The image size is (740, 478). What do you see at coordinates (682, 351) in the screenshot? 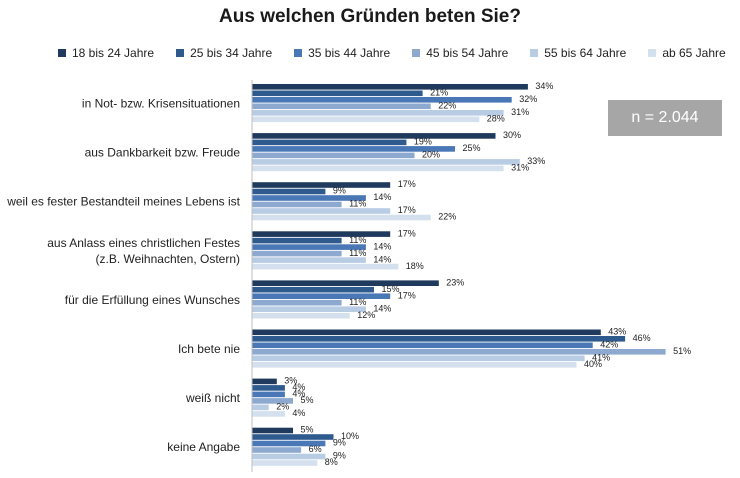
I see `data-label: 51%` at bounding box center [682, 351].